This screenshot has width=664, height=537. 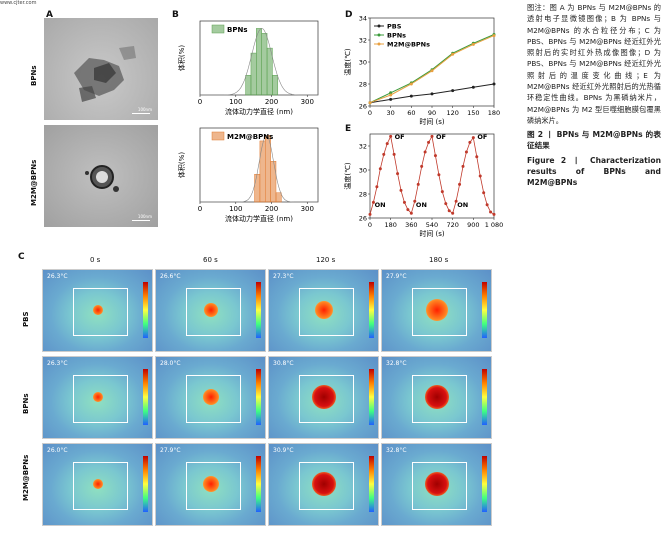 What do you see at coordinates (141, 113) in the screenshot?
I see `scale-bar` at bounding box center [141, 113].